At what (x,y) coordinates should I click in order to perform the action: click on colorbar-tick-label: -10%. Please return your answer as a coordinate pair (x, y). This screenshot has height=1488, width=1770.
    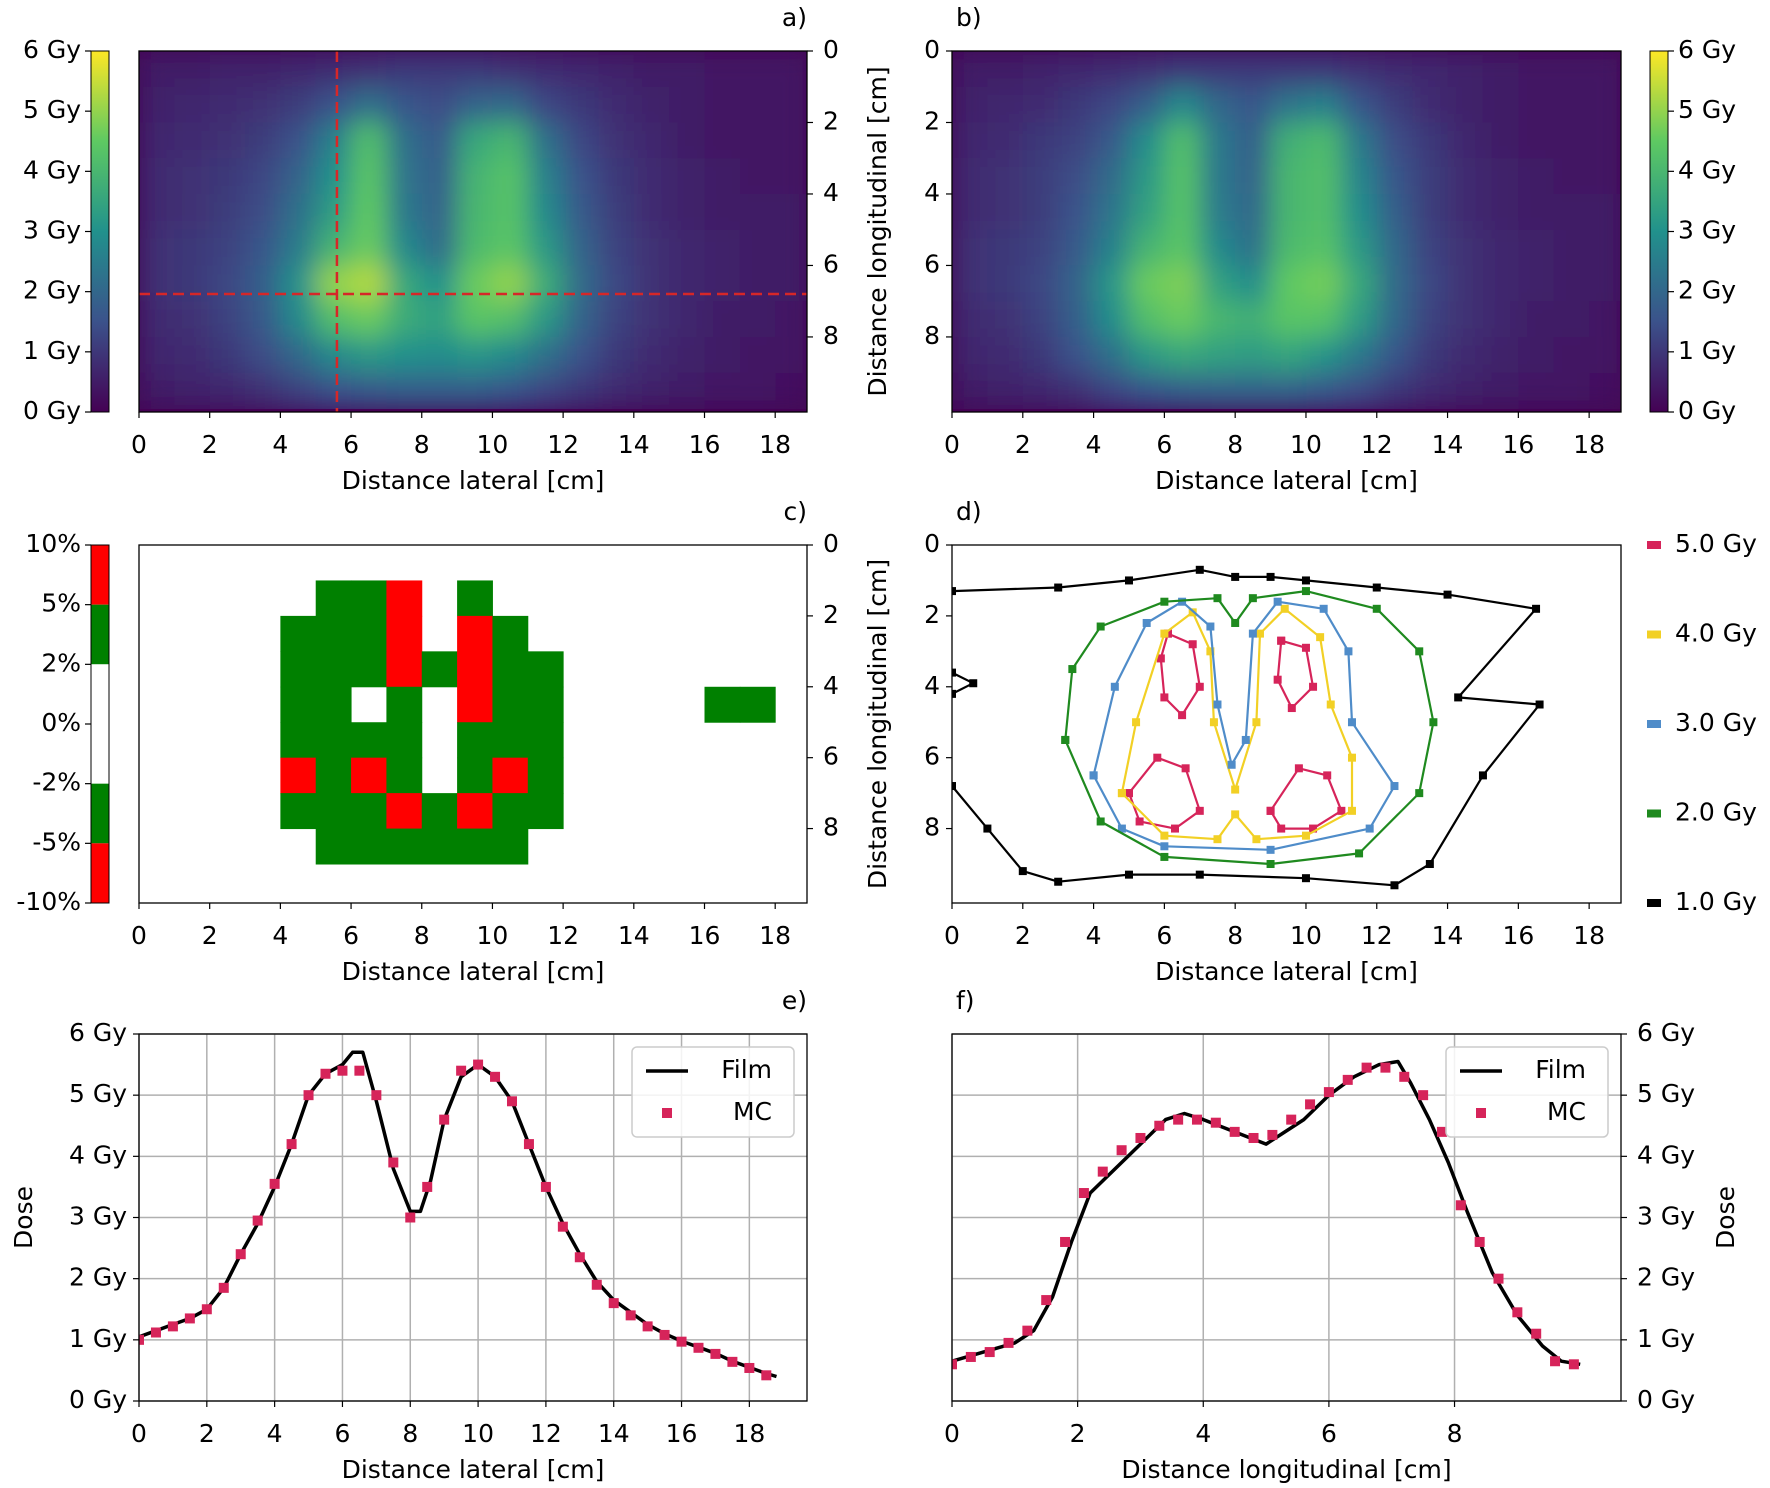
    Looking at the image, I should click on (48, 901).